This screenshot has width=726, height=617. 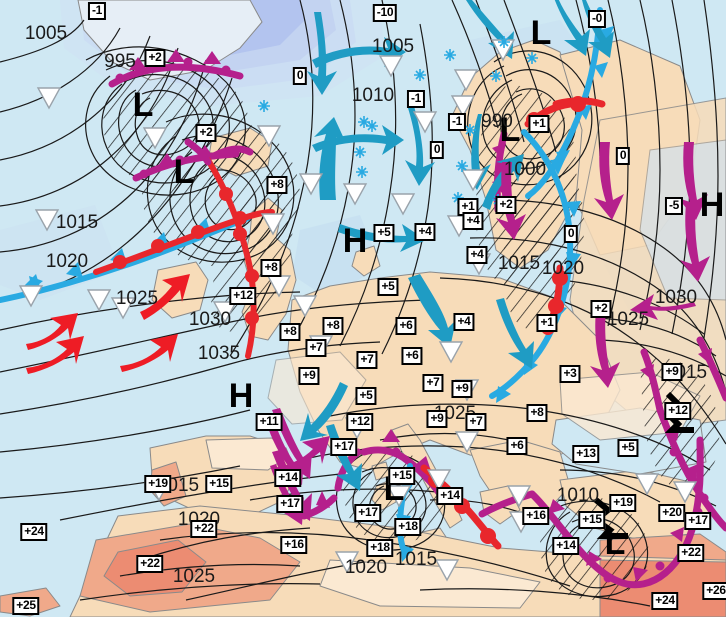 What do you see at coordinates (497, 121) in the screenshot?
I see `isobar-label-990-9: 990` at bounding box center [497, 121].